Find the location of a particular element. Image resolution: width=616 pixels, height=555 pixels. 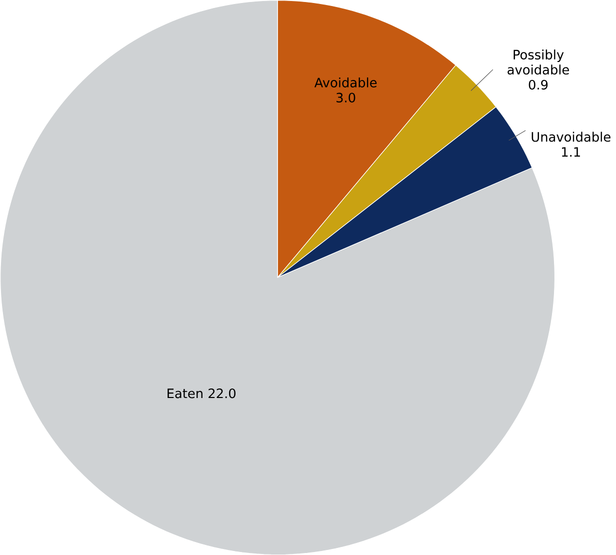

data-label: 3.0 is located at coordinates (346, 97).